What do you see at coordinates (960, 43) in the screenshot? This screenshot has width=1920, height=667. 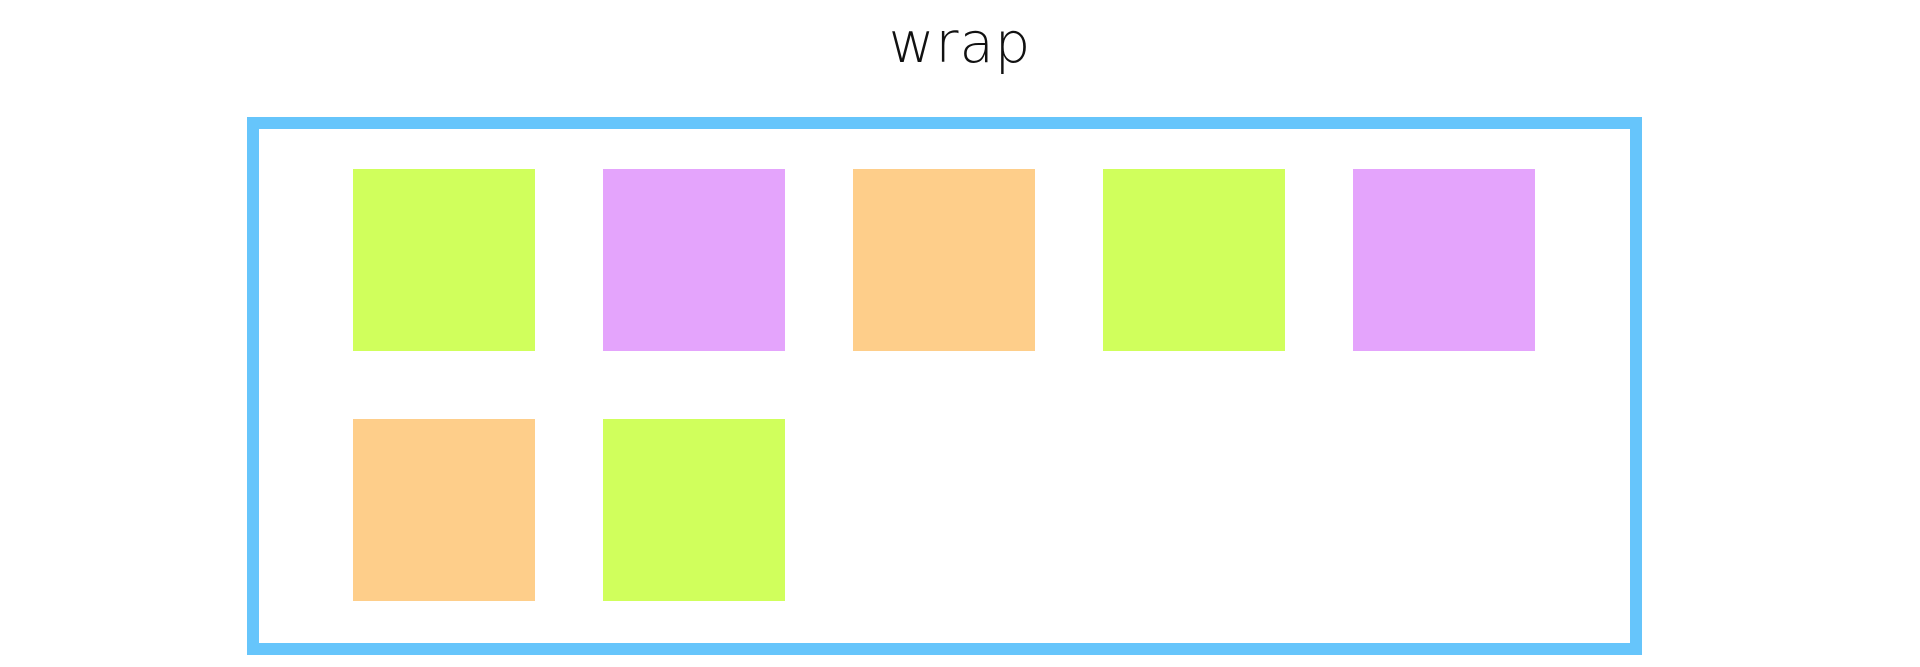 I see `diagram-title: wrap` at bounding box center [960, 43].